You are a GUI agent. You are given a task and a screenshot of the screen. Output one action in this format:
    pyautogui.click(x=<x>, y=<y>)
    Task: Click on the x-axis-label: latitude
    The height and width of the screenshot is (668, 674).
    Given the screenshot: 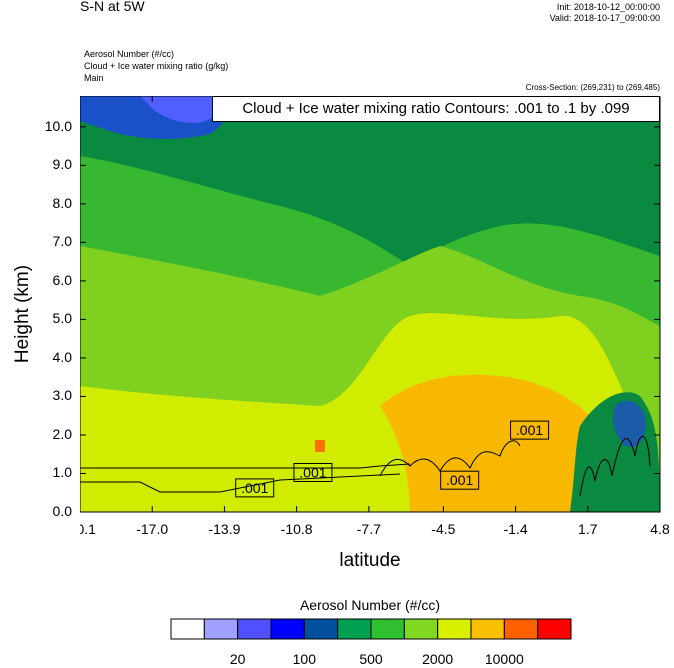 What is the action you would take?
    pyautogui.click(x=370, y=560)
    